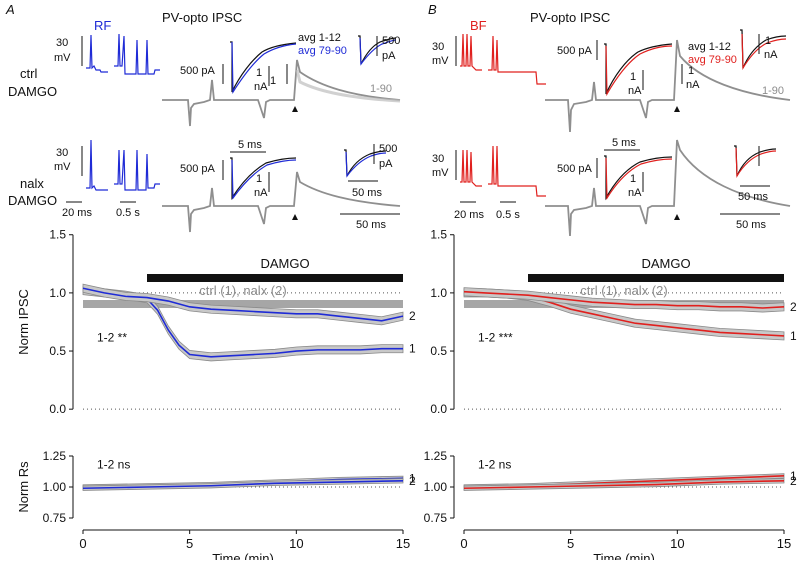  Describe the element at coordinates (77, 213) in the screenshot. I see `a-r2-20ms: 20 ms` at that location.